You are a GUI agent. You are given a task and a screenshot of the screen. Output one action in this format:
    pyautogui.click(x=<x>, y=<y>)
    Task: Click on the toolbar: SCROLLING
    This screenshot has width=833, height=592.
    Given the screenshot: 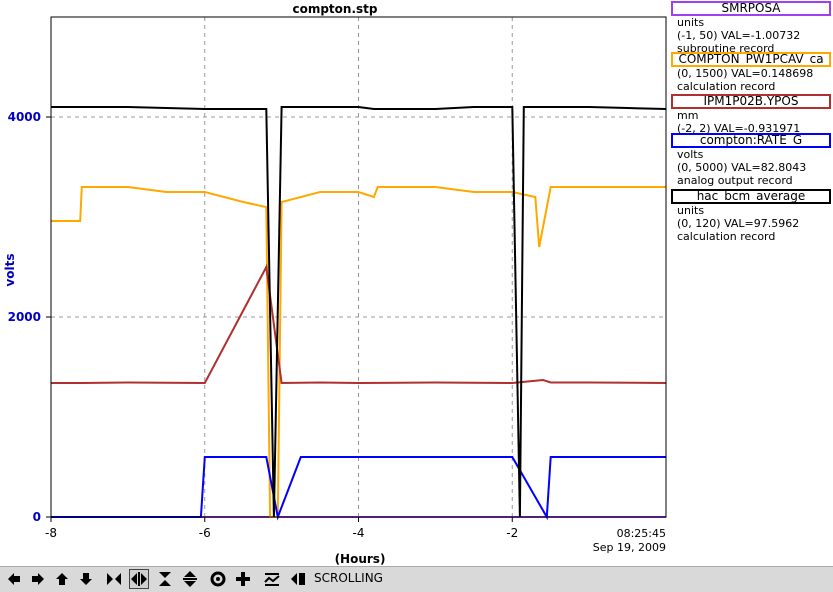 What is the action you would take?
    pyautogui.click(x=416, y=579)
    